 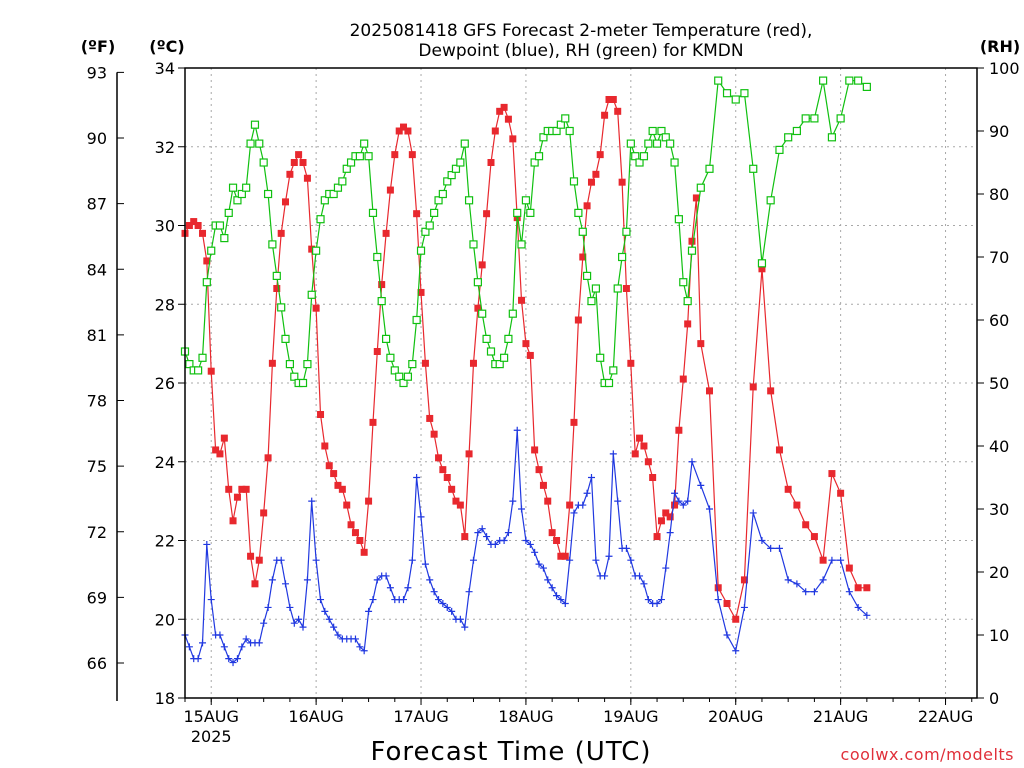 I want to click on rh-tick-label: 50, so click(x=999, y=383).